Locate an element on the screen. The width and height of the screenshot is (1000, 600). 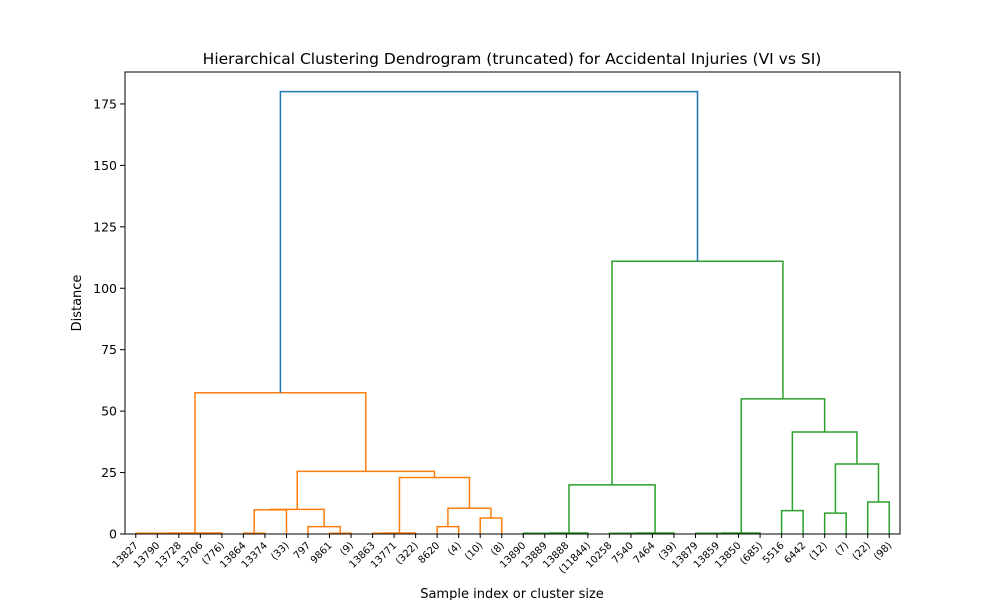
y-tick-label: 125 is located at coordinates (105, 226).